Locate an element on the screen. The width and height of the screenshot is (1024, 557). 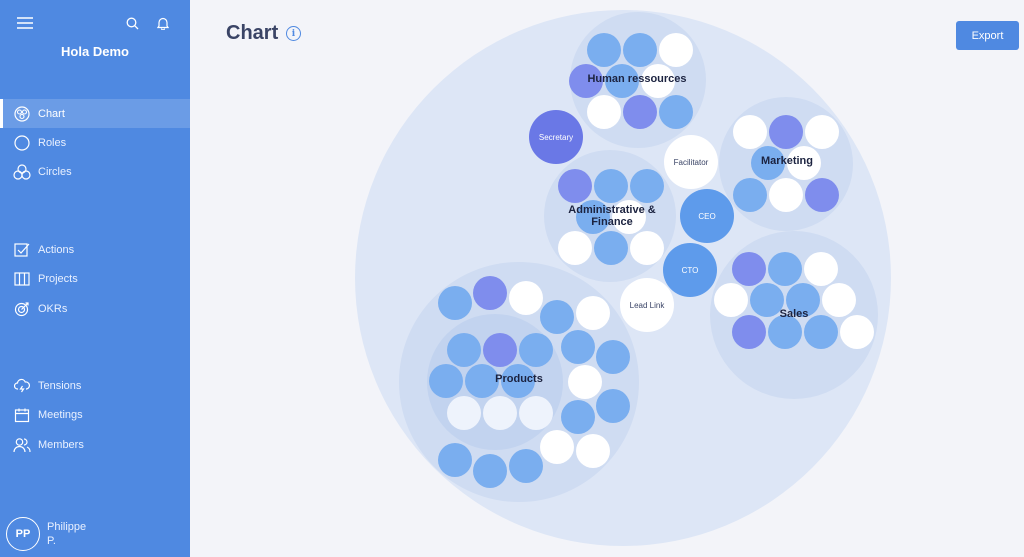
user-profile: PP Philippe P. is located at coordinates (51, 534).